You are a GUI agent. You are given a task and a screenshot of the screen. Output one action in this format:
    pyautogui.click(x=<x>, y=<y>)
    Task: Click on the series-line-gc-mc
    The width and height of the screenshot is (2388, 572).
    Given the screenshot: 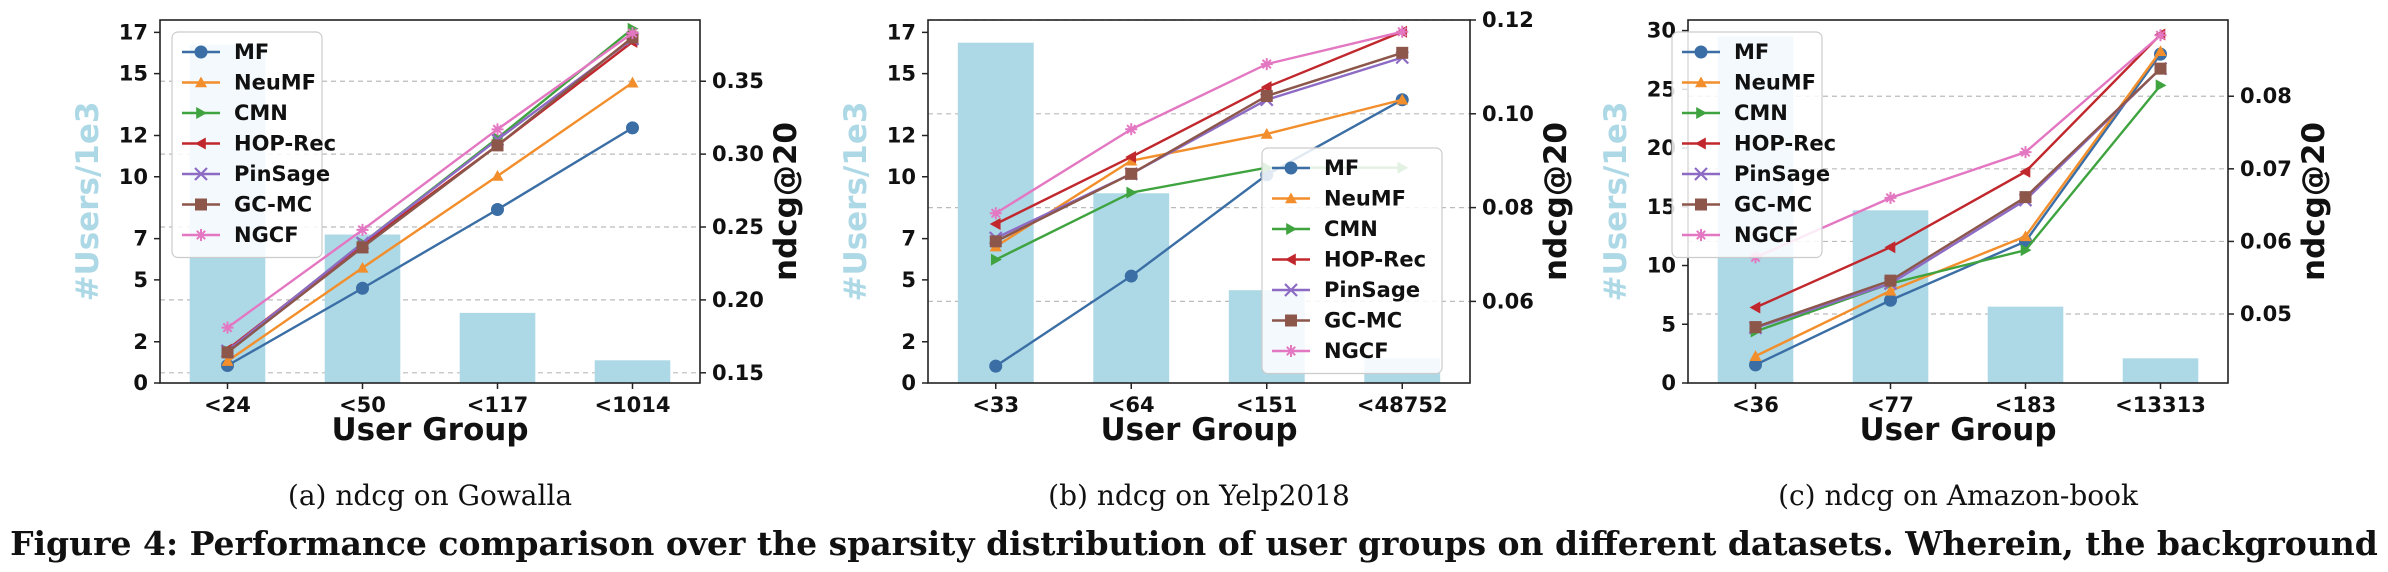 What is the action you would take?
    pyautogui.click(x=1958, y=198)
    